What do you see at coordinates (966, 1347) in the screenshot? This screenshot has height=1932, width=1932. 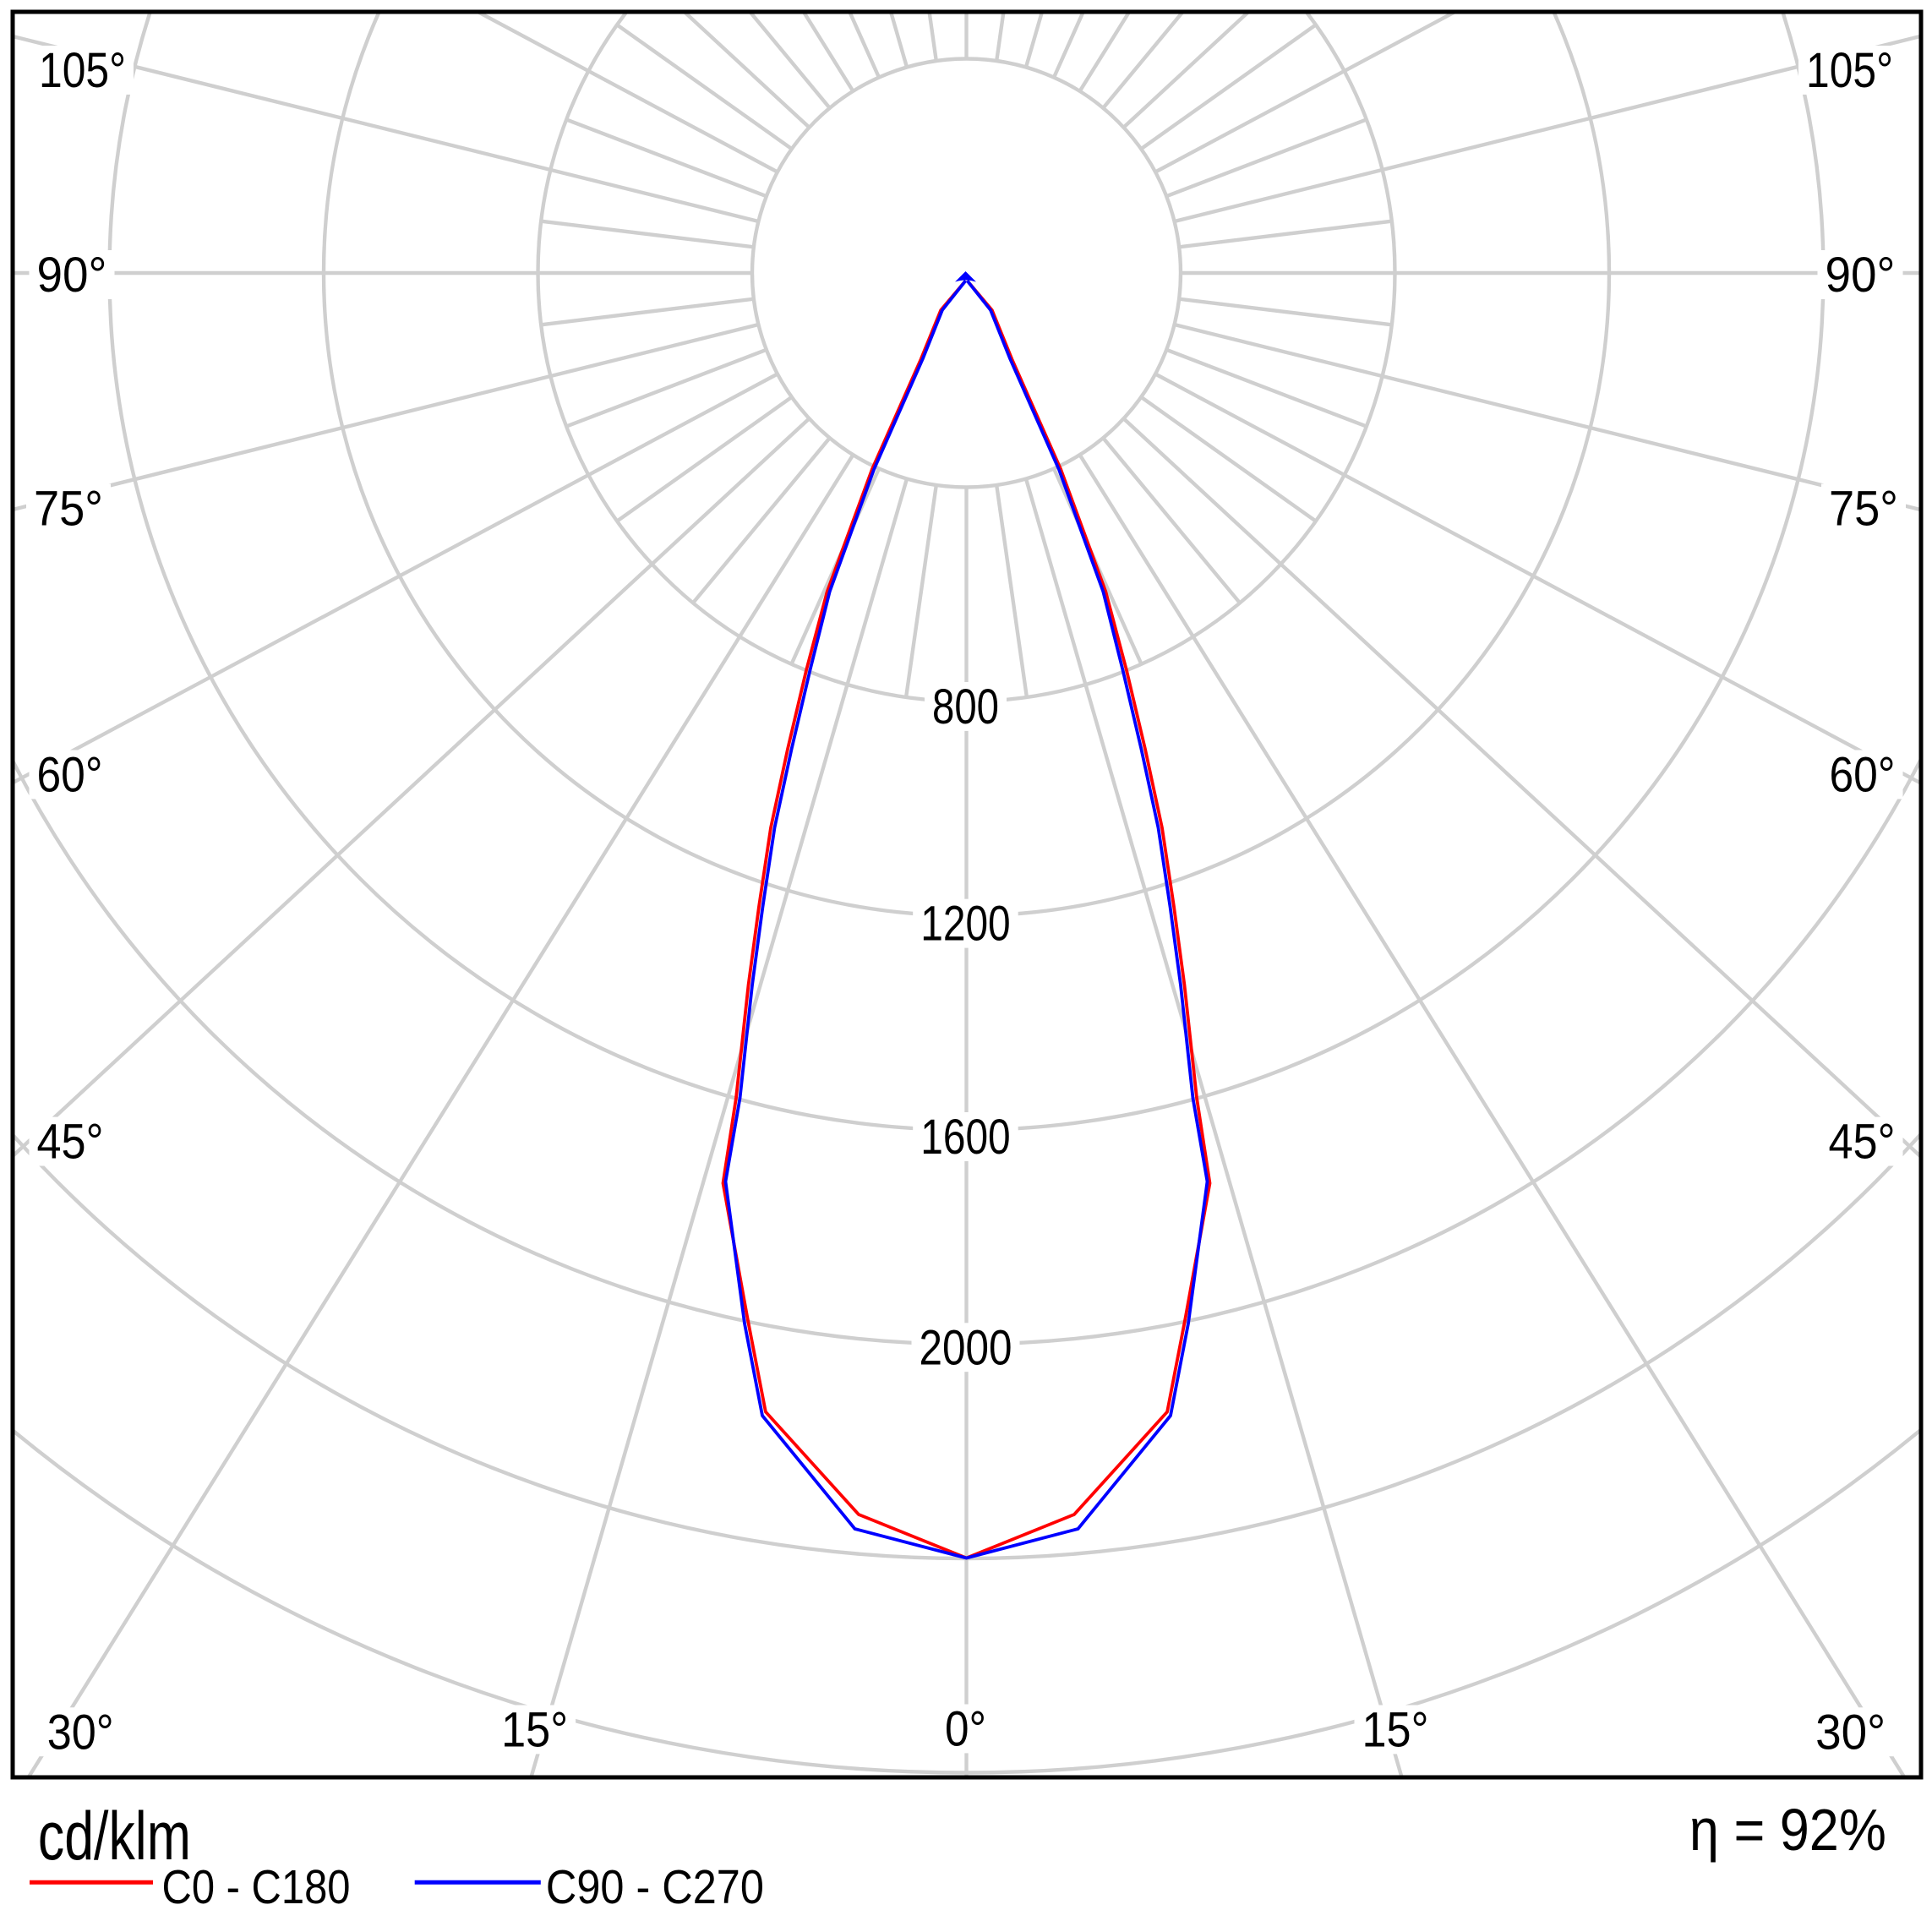 I see `svg-text: 2000` at bounding box center [966, 1347].